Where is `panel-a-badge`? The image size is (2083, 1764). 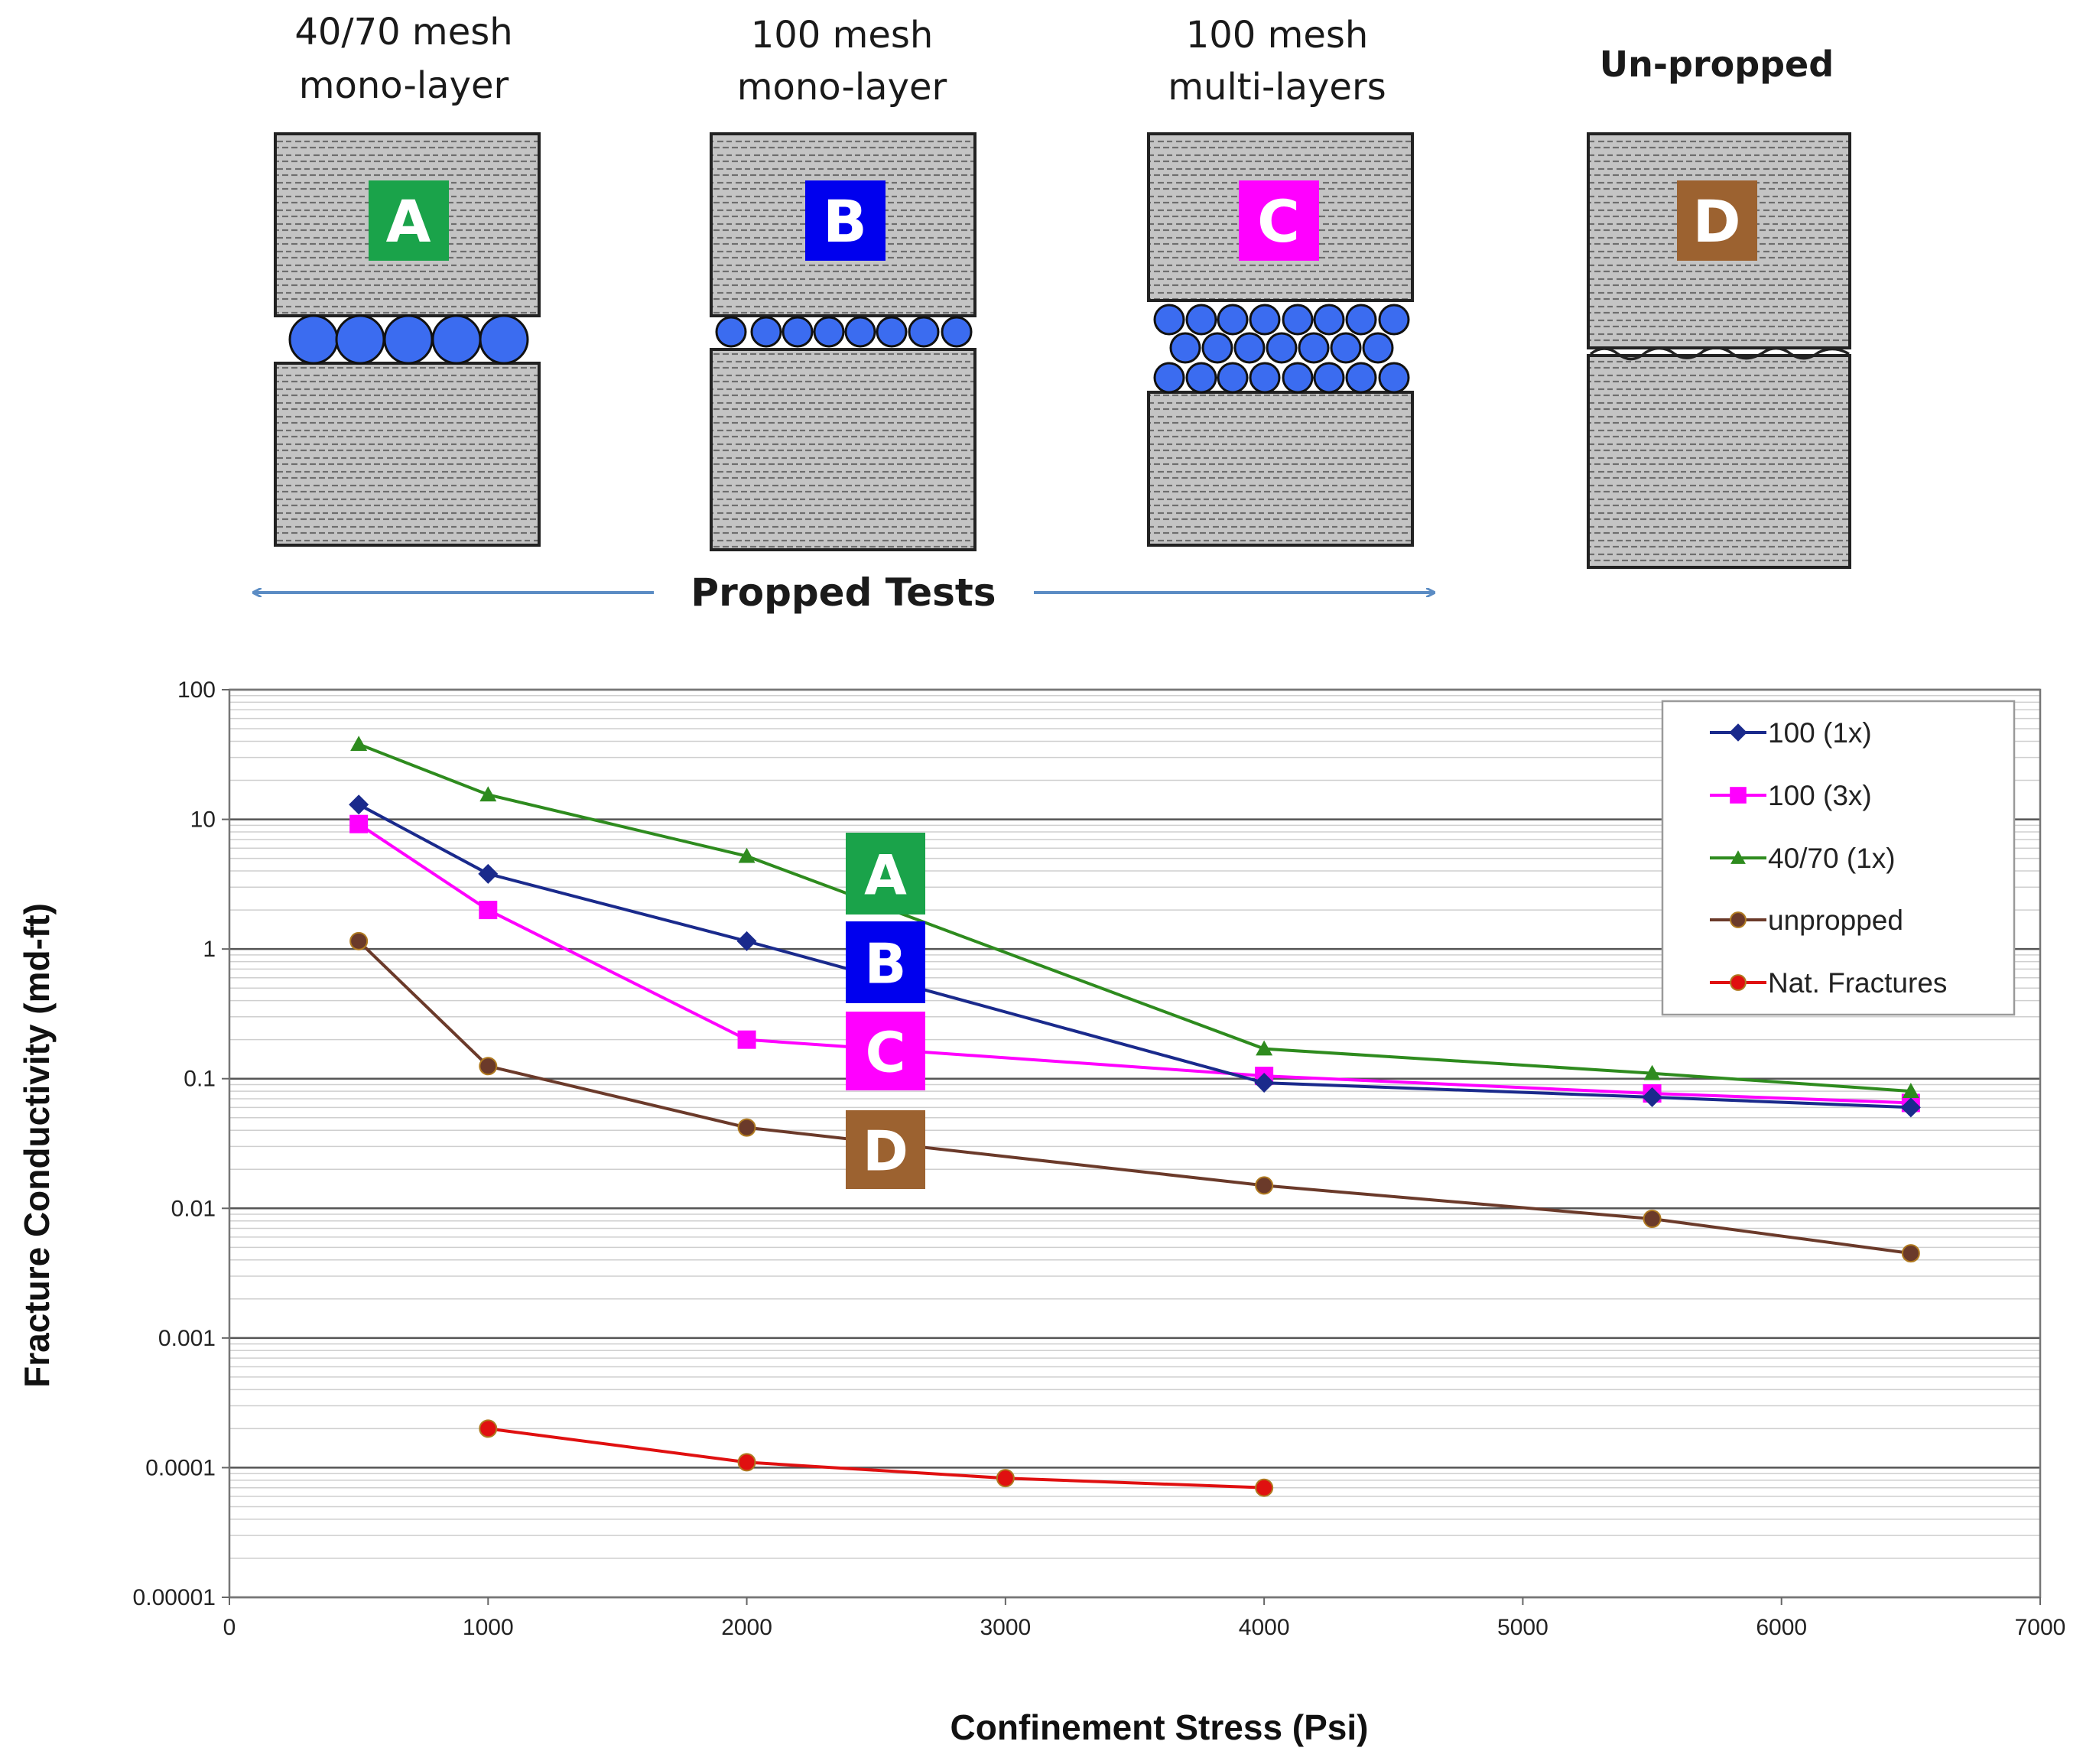
panel-a-badge is located at coordinates (409, 220).